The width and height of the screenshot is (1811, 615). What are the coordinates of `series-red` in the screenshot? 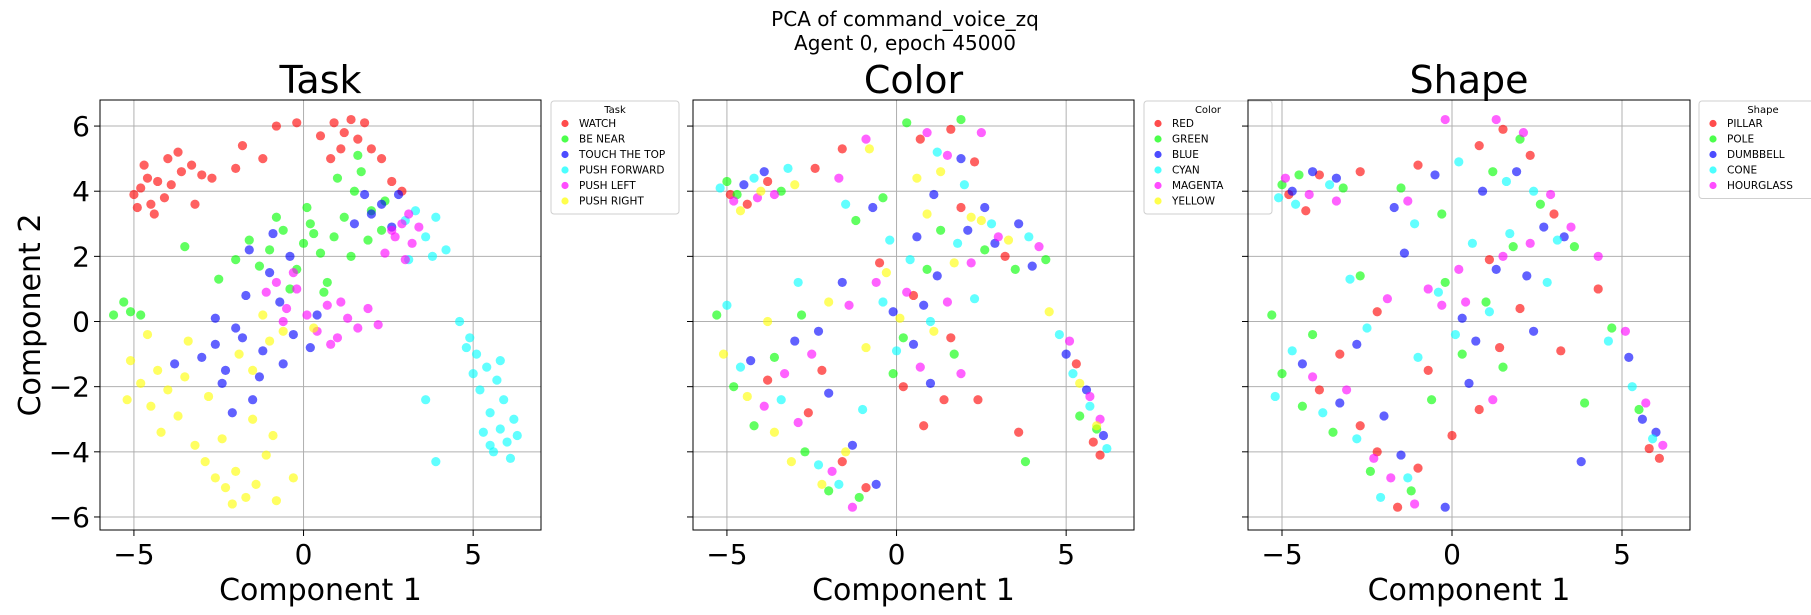 It's located at (915, 308).